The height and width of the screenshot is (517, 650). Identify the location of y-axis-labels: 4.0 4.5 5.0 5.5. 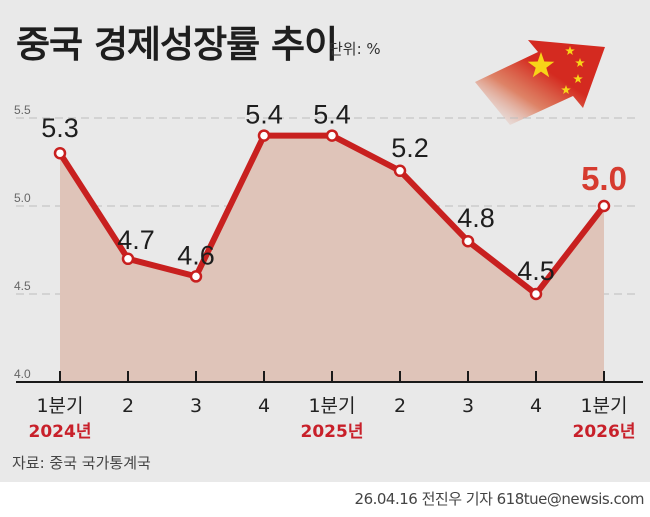
(22, 242).